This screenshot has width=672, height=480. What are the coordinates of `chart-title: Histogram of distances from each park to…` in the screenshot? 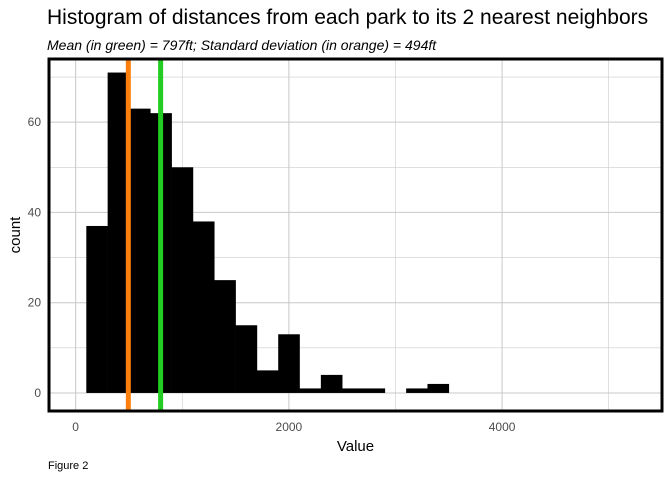 It's located at (348, 17).